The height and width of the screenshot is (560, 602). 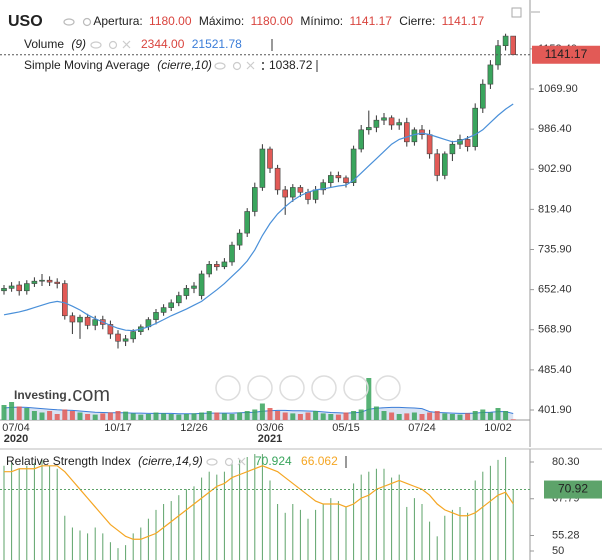 What do you see at coordinates (217, 44) in the screenshot?
I see `volume-sma-value: 21521.78` at bounding box center [217, 44].